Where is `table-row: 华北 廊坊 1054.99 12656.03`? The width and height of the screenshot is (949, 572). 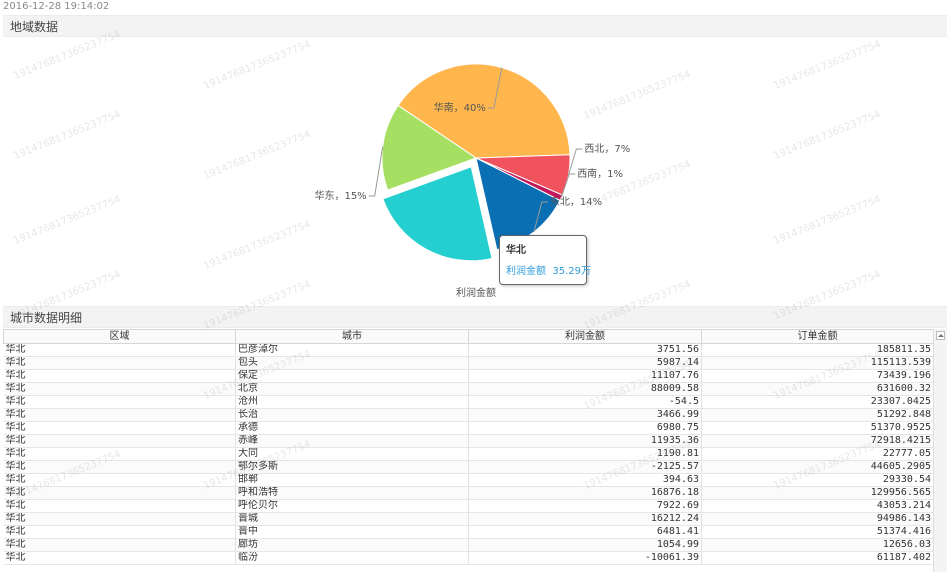 table-row: 华北 廊坊 1054.99 12656.03 is located at coordinates (468, 545).